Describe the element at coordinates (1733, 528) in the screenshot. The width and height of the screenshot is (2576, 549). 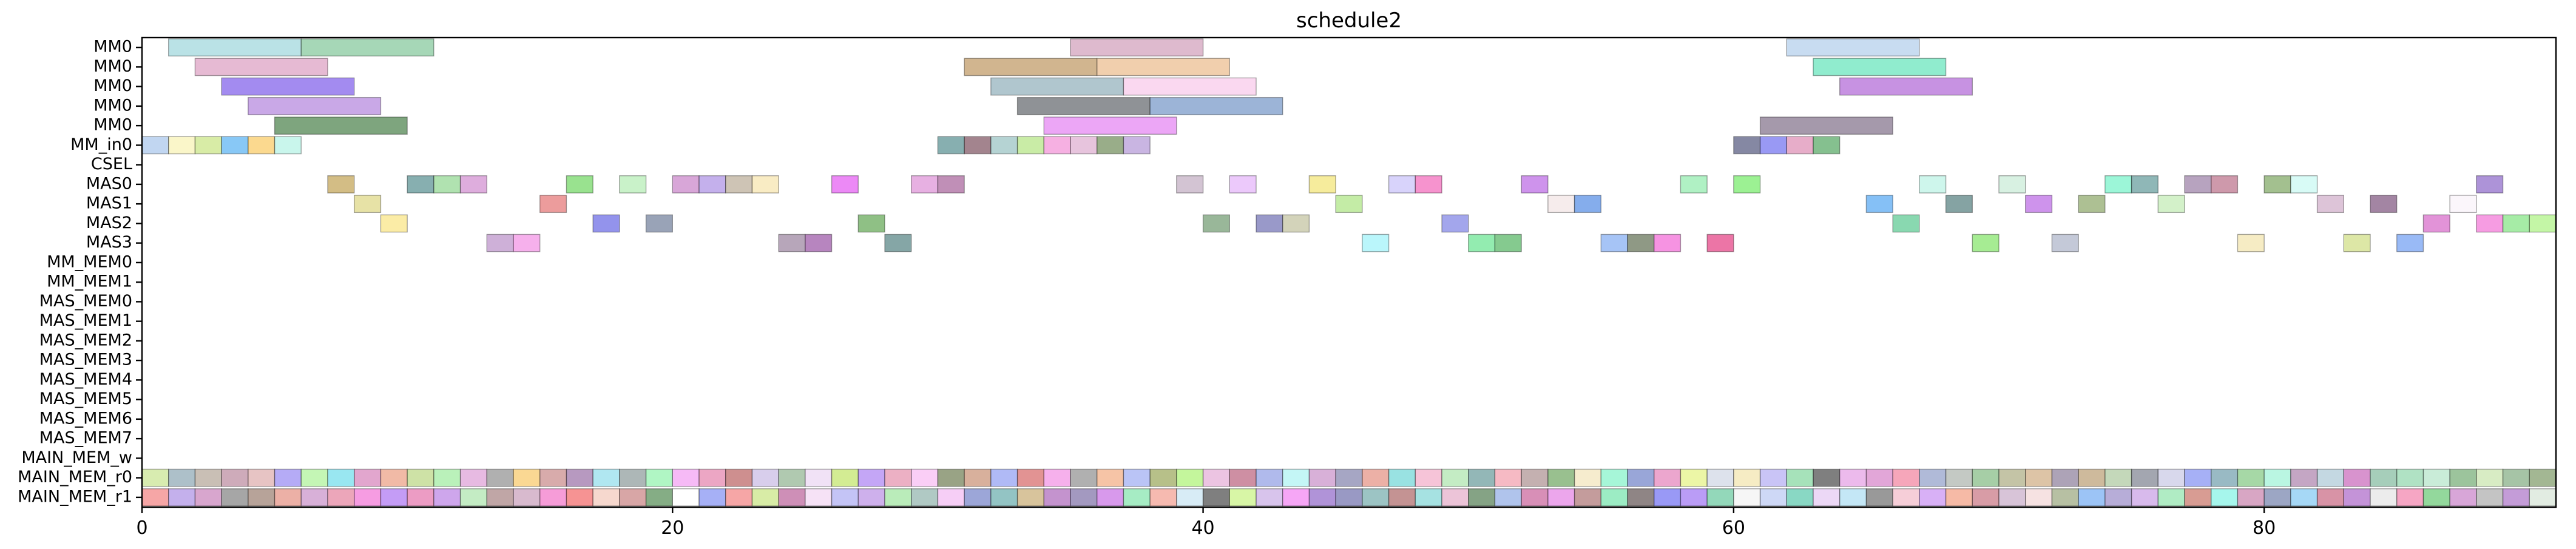
I see `x-tick-label-3: 60` at that location.